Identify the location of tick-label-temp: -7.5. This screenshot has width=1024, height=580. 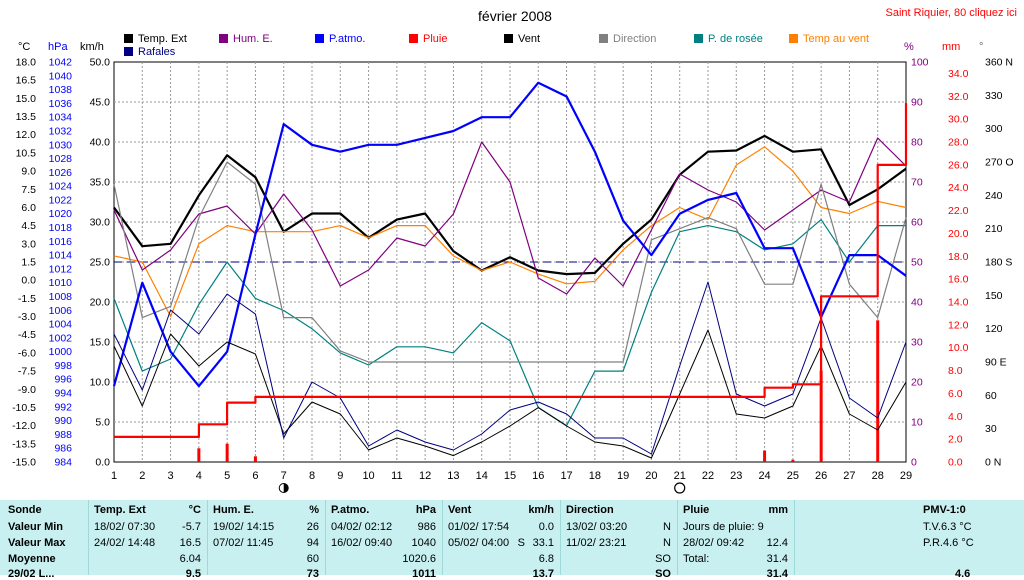
(27, 372).